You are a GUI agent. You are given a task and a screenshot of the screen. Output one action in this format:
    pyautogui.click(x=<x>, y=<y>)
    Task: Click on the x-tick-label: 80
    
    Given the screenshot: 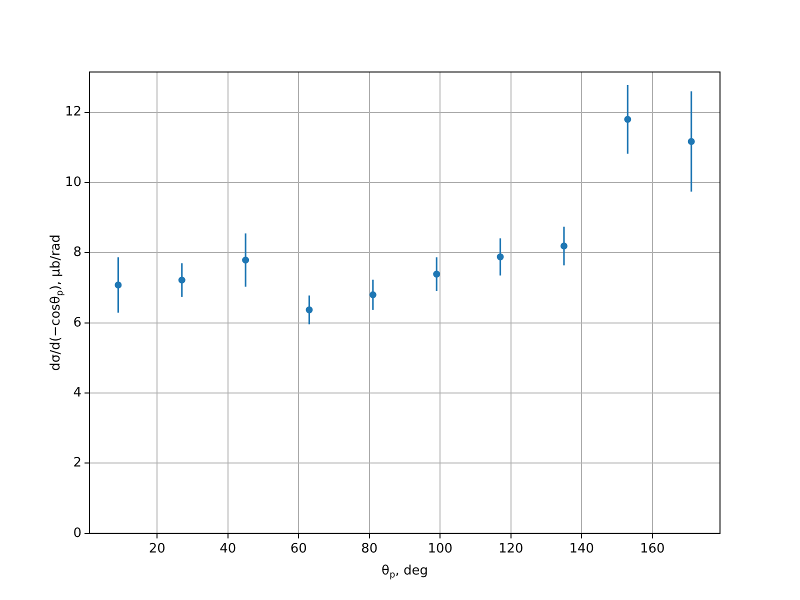 What is the action you would take?
    pyautogui.click(x=369, y=549)
    